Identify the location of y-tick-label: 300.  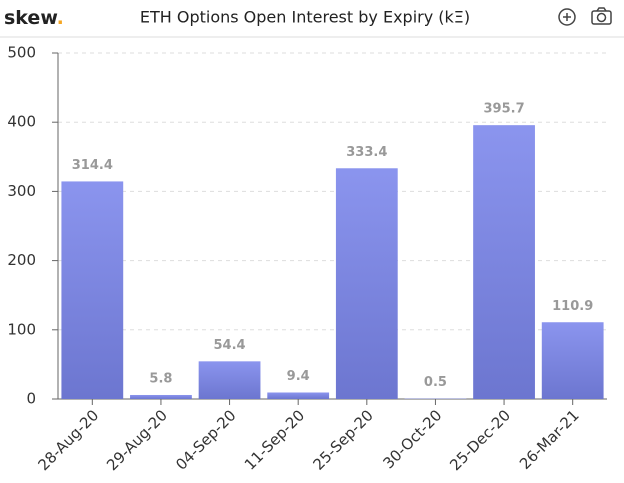
(21, 191).